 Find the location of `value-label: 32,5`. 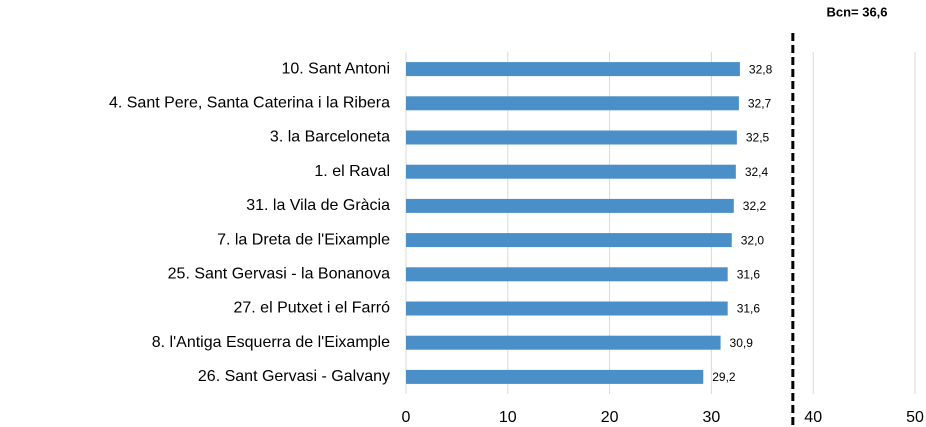

value-label: 32,5 is located at coordinates (758, 138).